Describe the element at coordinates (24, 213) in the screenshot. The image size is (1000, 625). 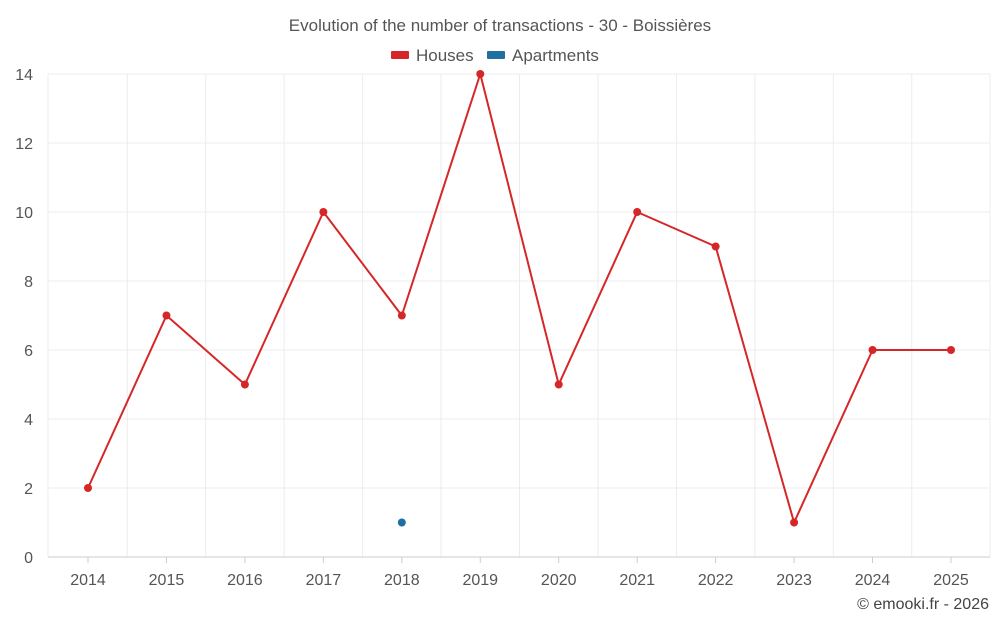
I see `y-tick-label-10: 10` at that location.